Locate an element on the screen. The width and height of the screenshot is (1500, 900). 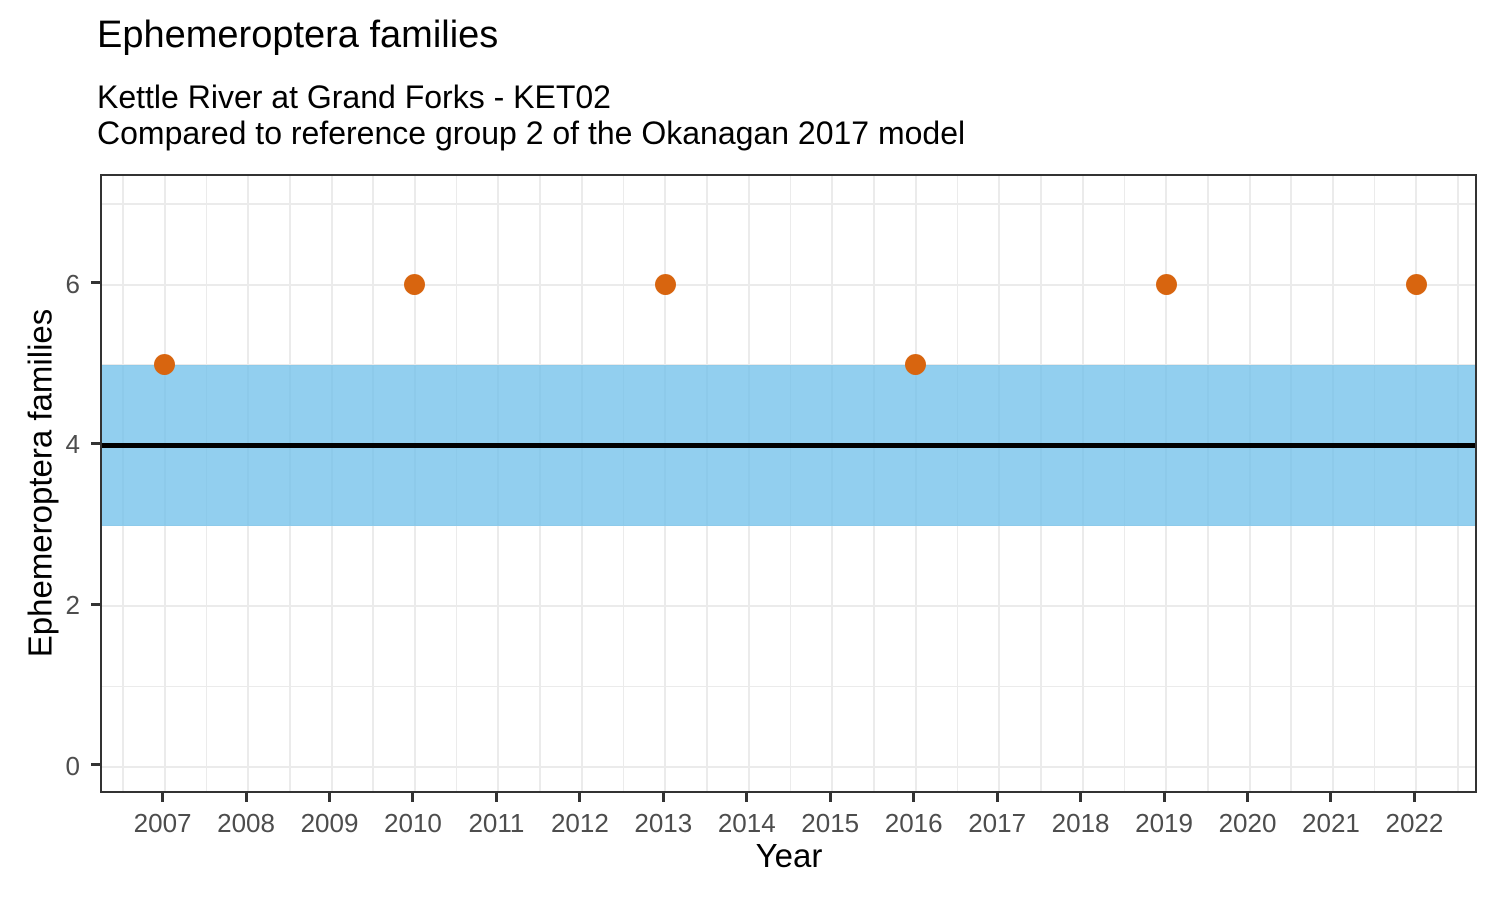
x-tick-label: 2013 is located at coordinates (663, 823).